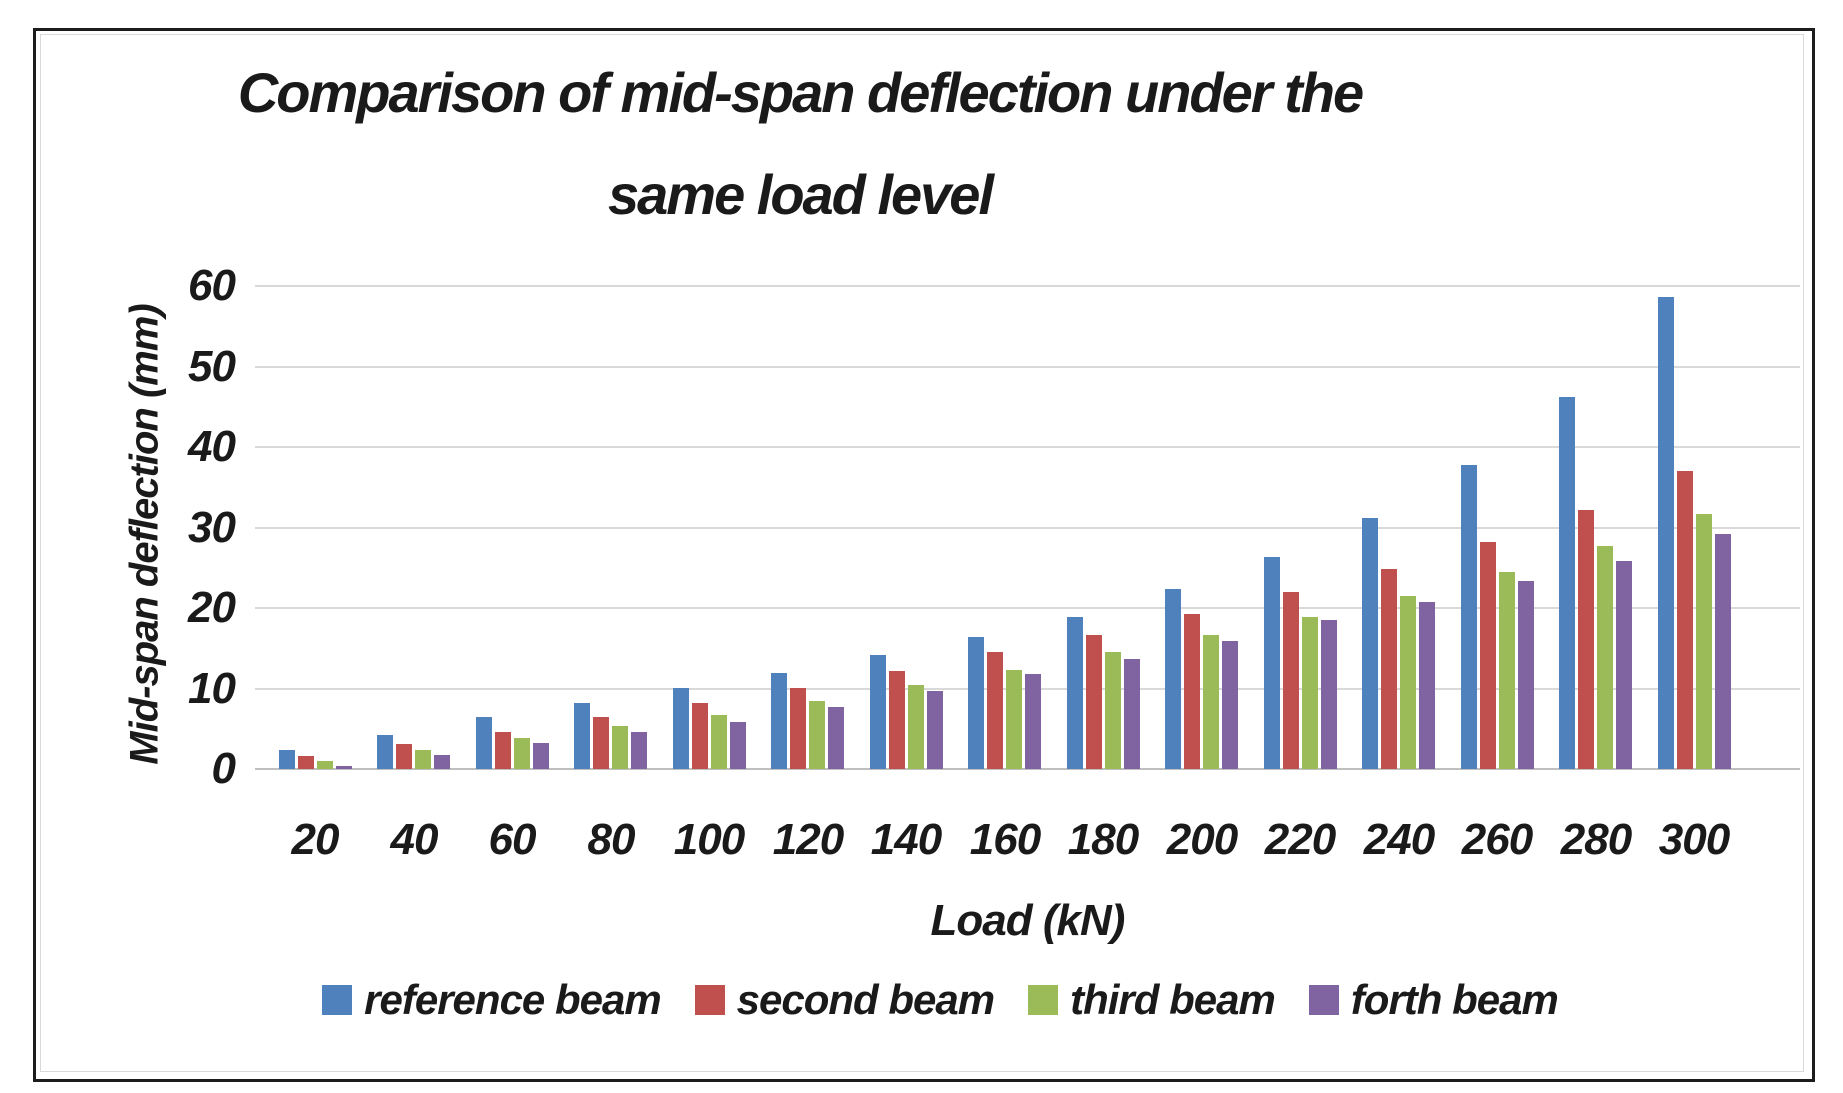 This screenshot has width=1843, height=1093. Describe the element at coordinates (709, 839) in the screenshot. I see `x-tick-label: 100` at that location.